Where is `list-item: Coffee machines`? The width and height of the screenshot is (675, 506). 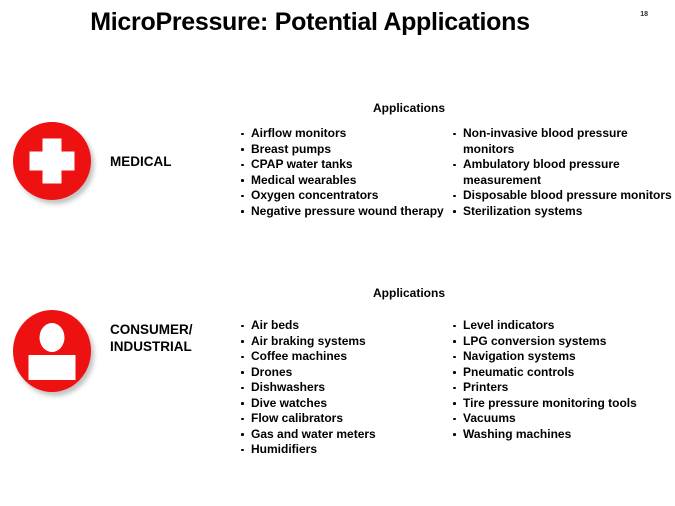 list-item: Coffee machines is located at coordinates (347, 357).